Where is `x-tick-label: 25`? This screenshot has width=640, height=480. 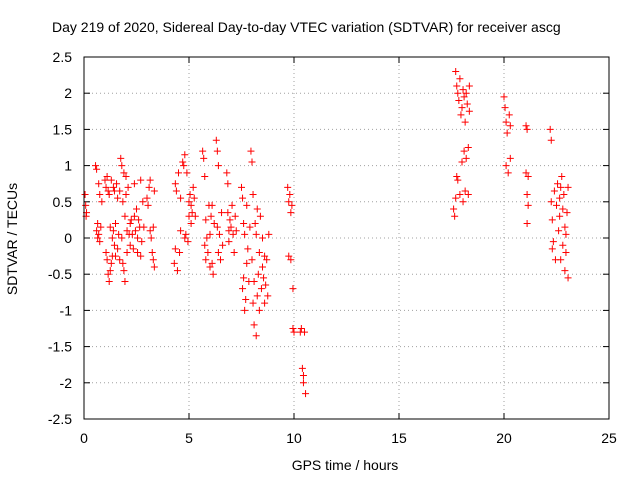
x-tick-label: 25 is located at coordinates (609, 438).